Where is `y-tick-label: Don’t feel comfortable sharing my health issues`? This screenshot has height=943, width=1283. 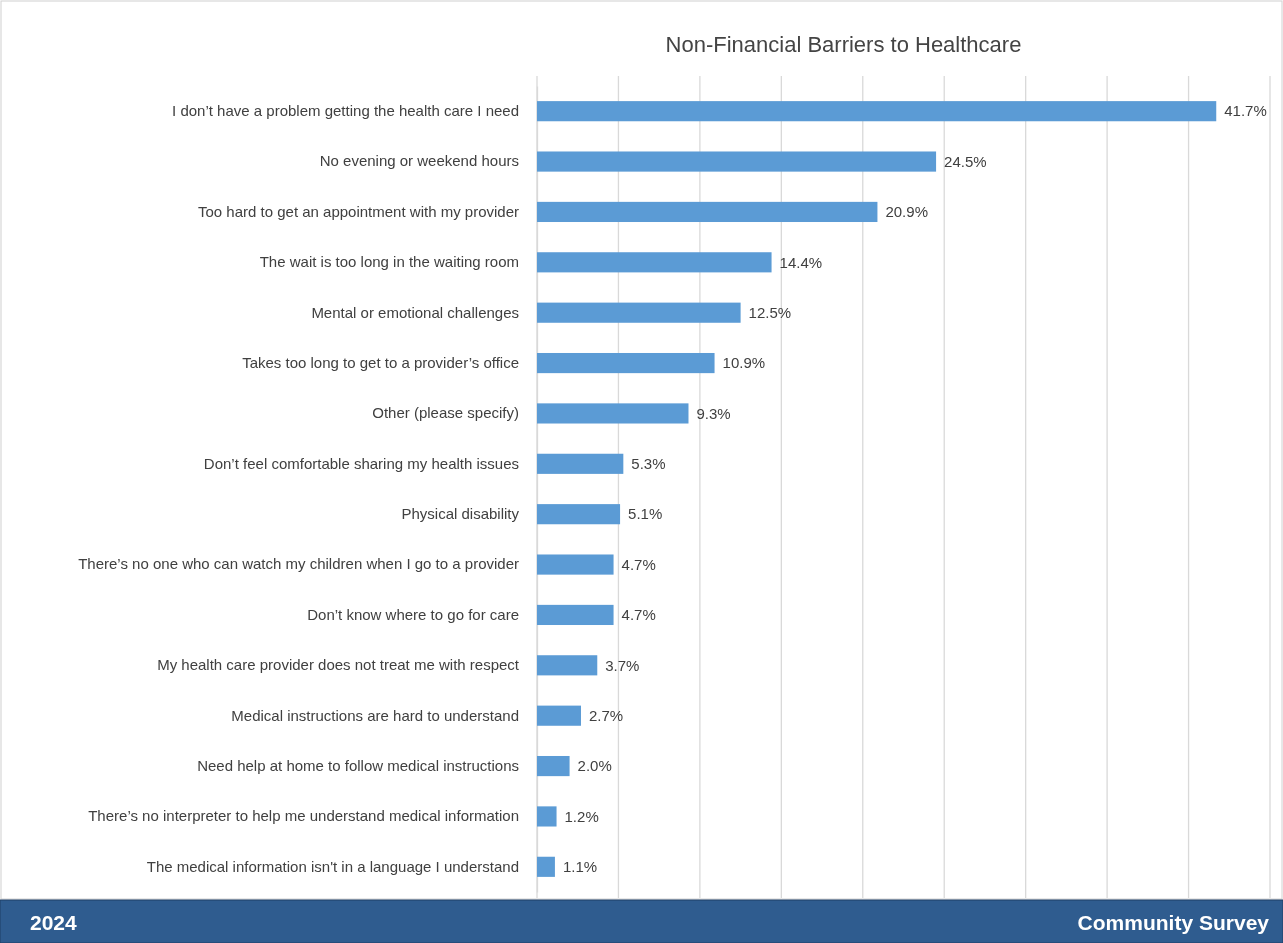 y-tick-label: Don’t feel comfortable sharing my health issues is located at coordinates (361, 463).